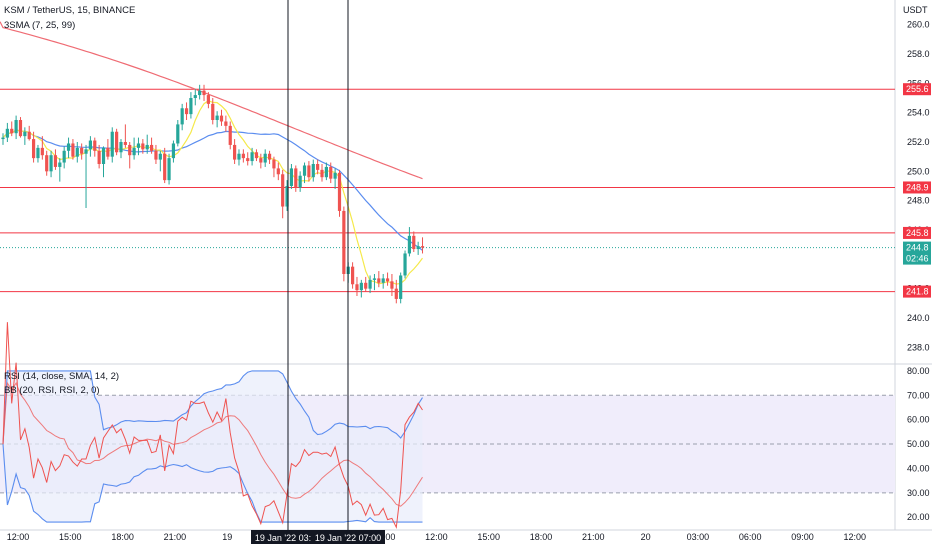 The image size is (932, 550). I want to click on last-price-tag: 244.802:46, so click(917, 253).